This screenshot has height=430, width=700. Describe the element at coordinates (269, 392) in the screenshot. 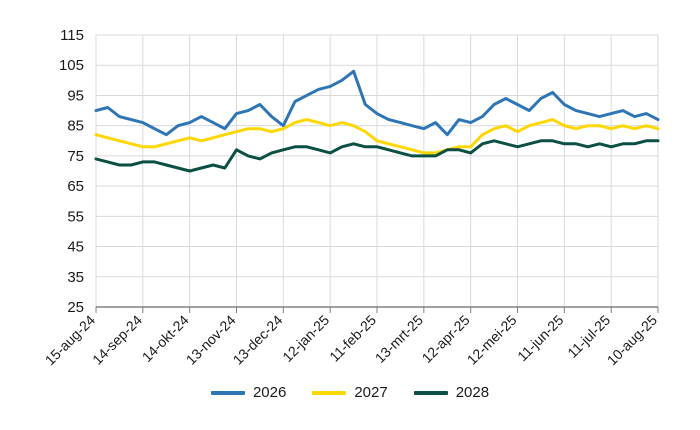

I see `legend-label: 2026` at that location.